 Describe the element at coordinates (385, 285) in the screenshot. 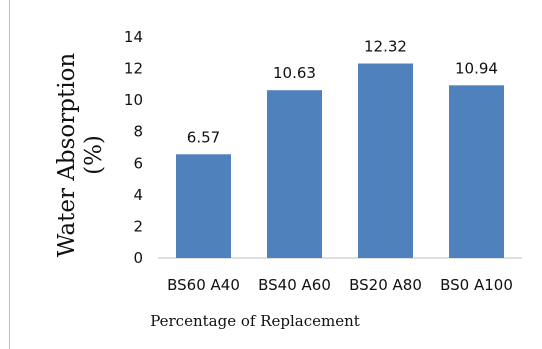

I see `x-tick-label: BS20 A80` at that location.